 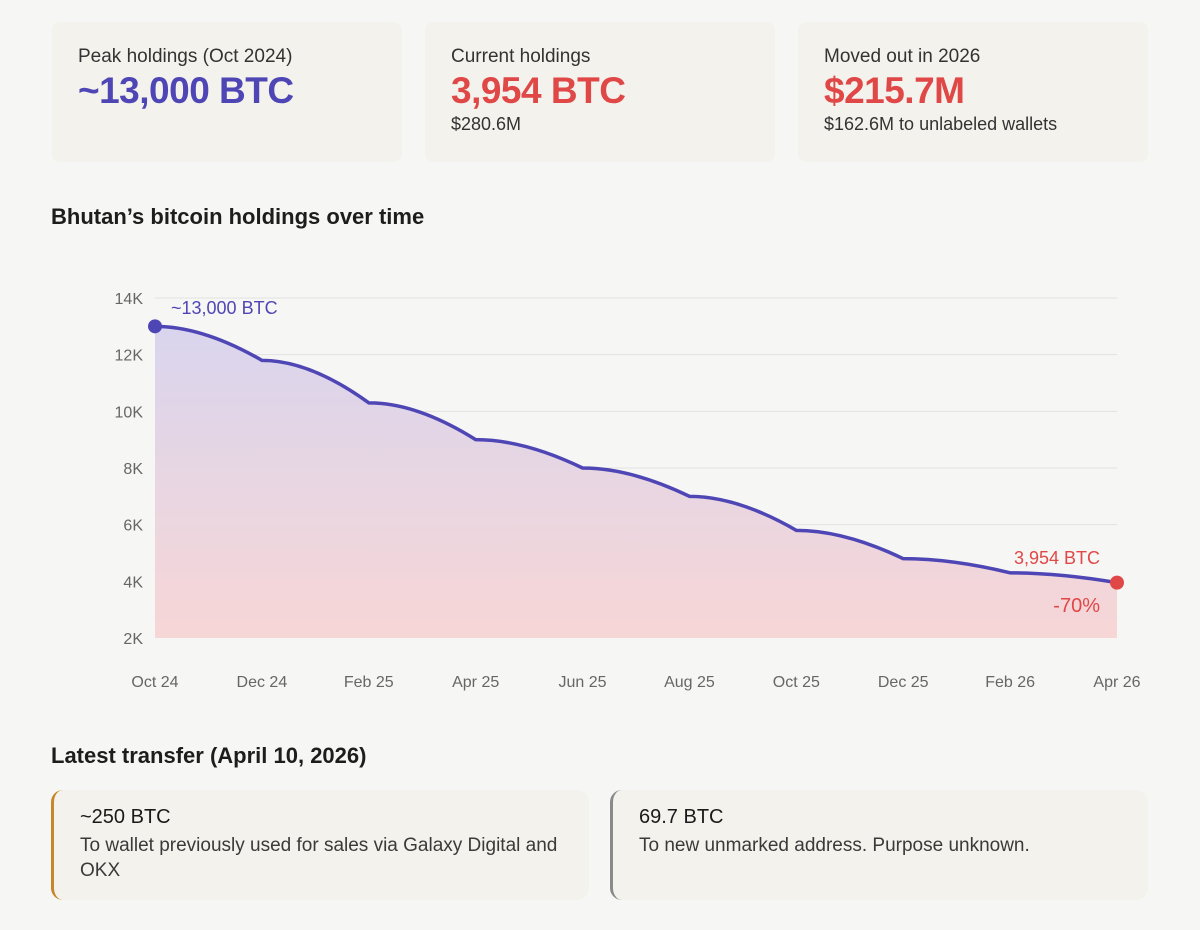 What do you see at coordinates (129, 412) in the screenshot?
I see `y-tick-label: 10K` at bounding box center [129, 412].